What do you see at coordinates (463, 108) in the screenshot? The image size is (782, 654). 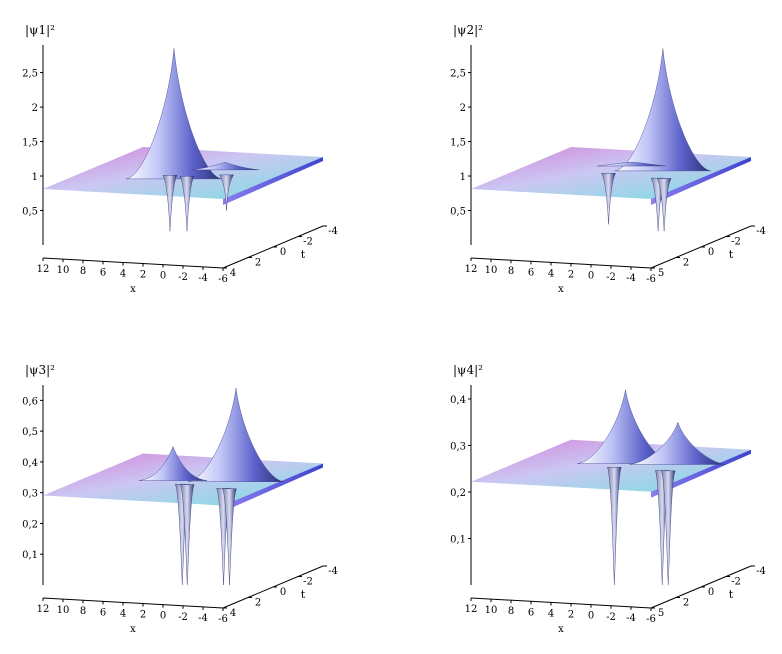 I see `z-tick-label: 2` at bounding box center [463, 108].